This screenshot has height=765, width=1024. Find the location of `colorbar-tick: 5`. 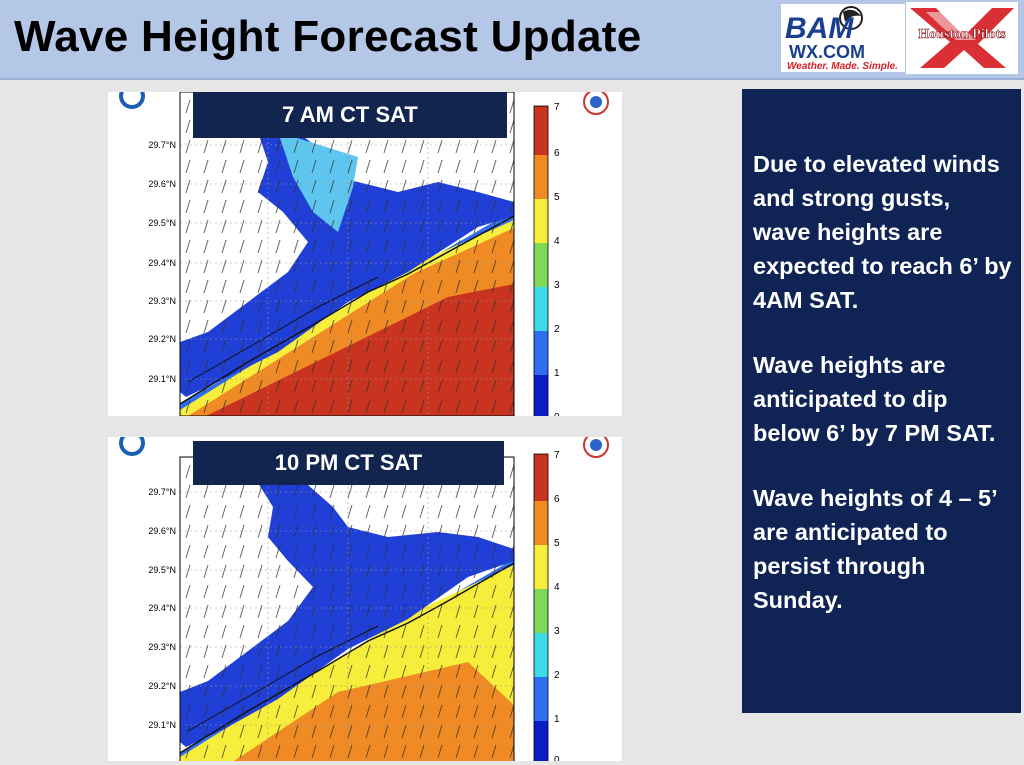

colorbar-tick: 5 is located at coordinates (557, 543).